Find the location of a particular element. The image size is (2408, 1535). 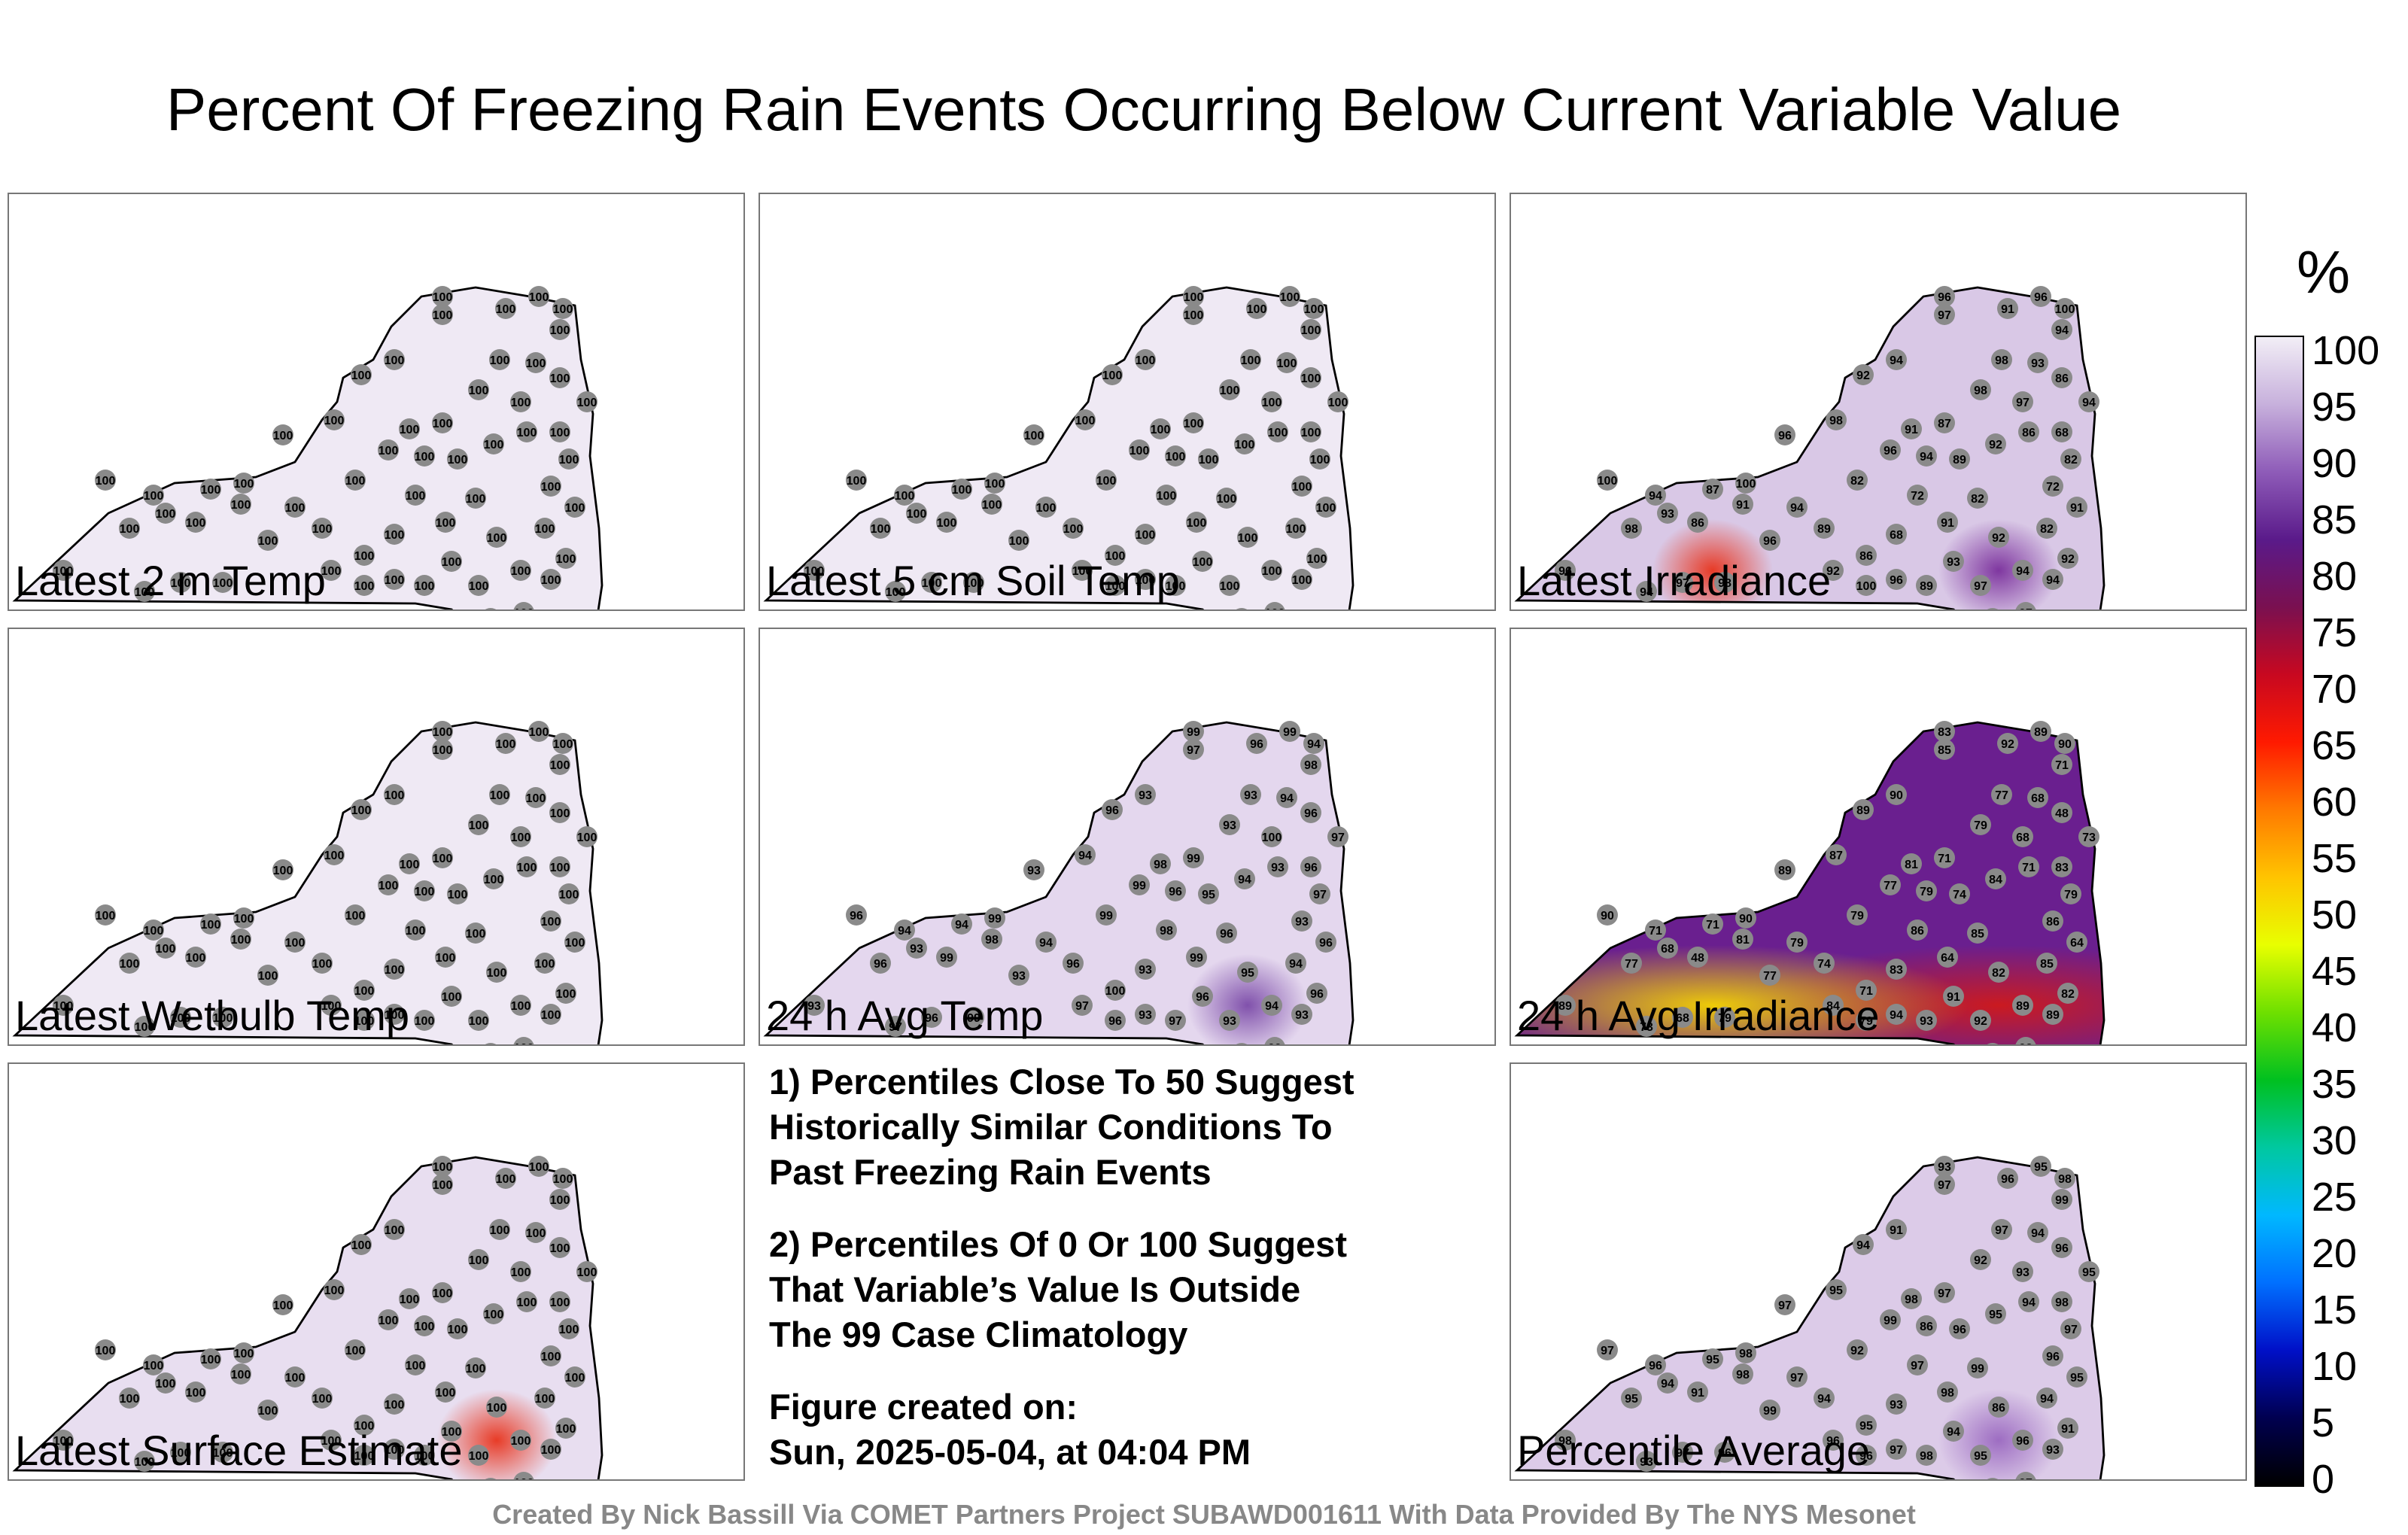

station-value: 90 is located at coordinates (2065, 744).